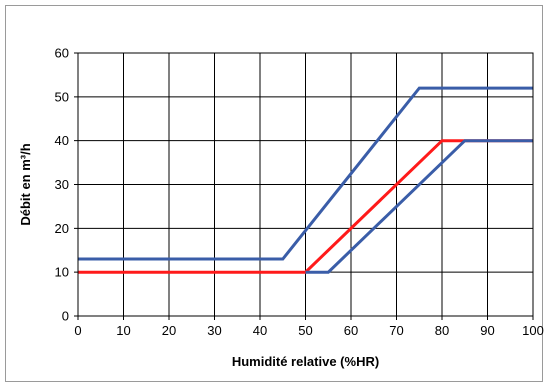  What do you see at coordinates (214, 330) in the screenshot?
I see `x-tick-label: 30` at bounding box center [214, 330].